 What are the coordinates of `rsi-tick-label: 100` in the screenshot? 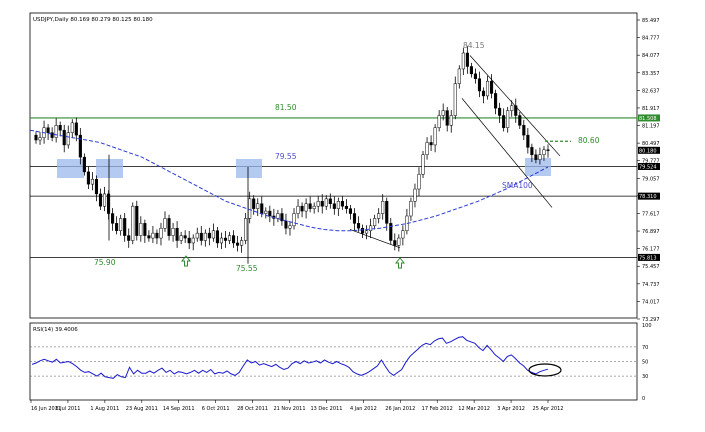 It's located at (647, 326).